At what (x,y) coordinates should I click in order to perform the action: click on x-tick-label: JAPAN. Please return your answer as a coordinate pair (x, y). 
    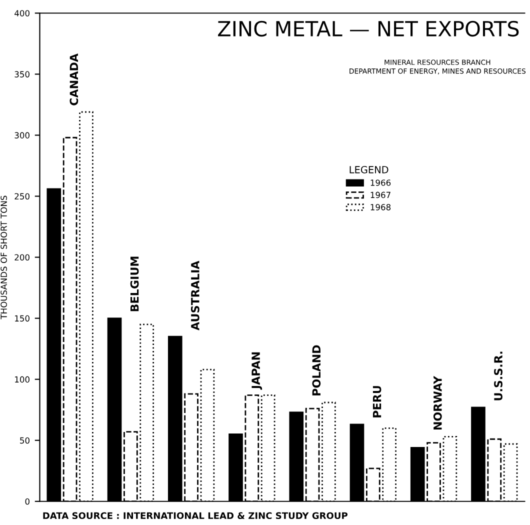
    Looking at the image, I should click on (257, 371).